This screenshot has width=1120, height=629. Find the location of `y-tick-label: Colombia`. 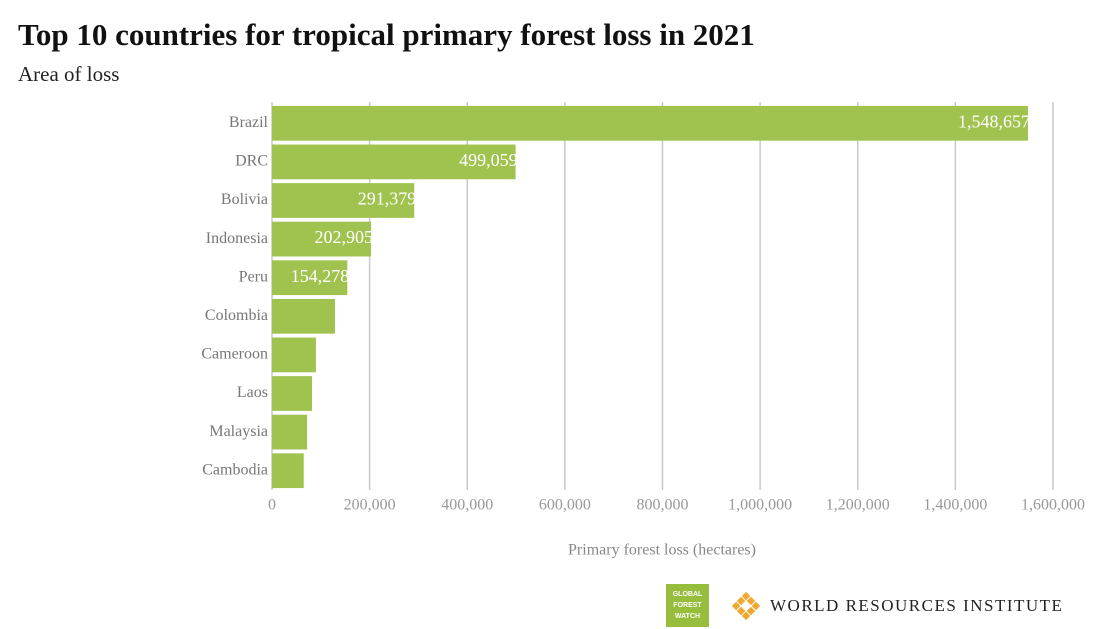

y-tick-label: Colombia is located at coordinates (236, 315).